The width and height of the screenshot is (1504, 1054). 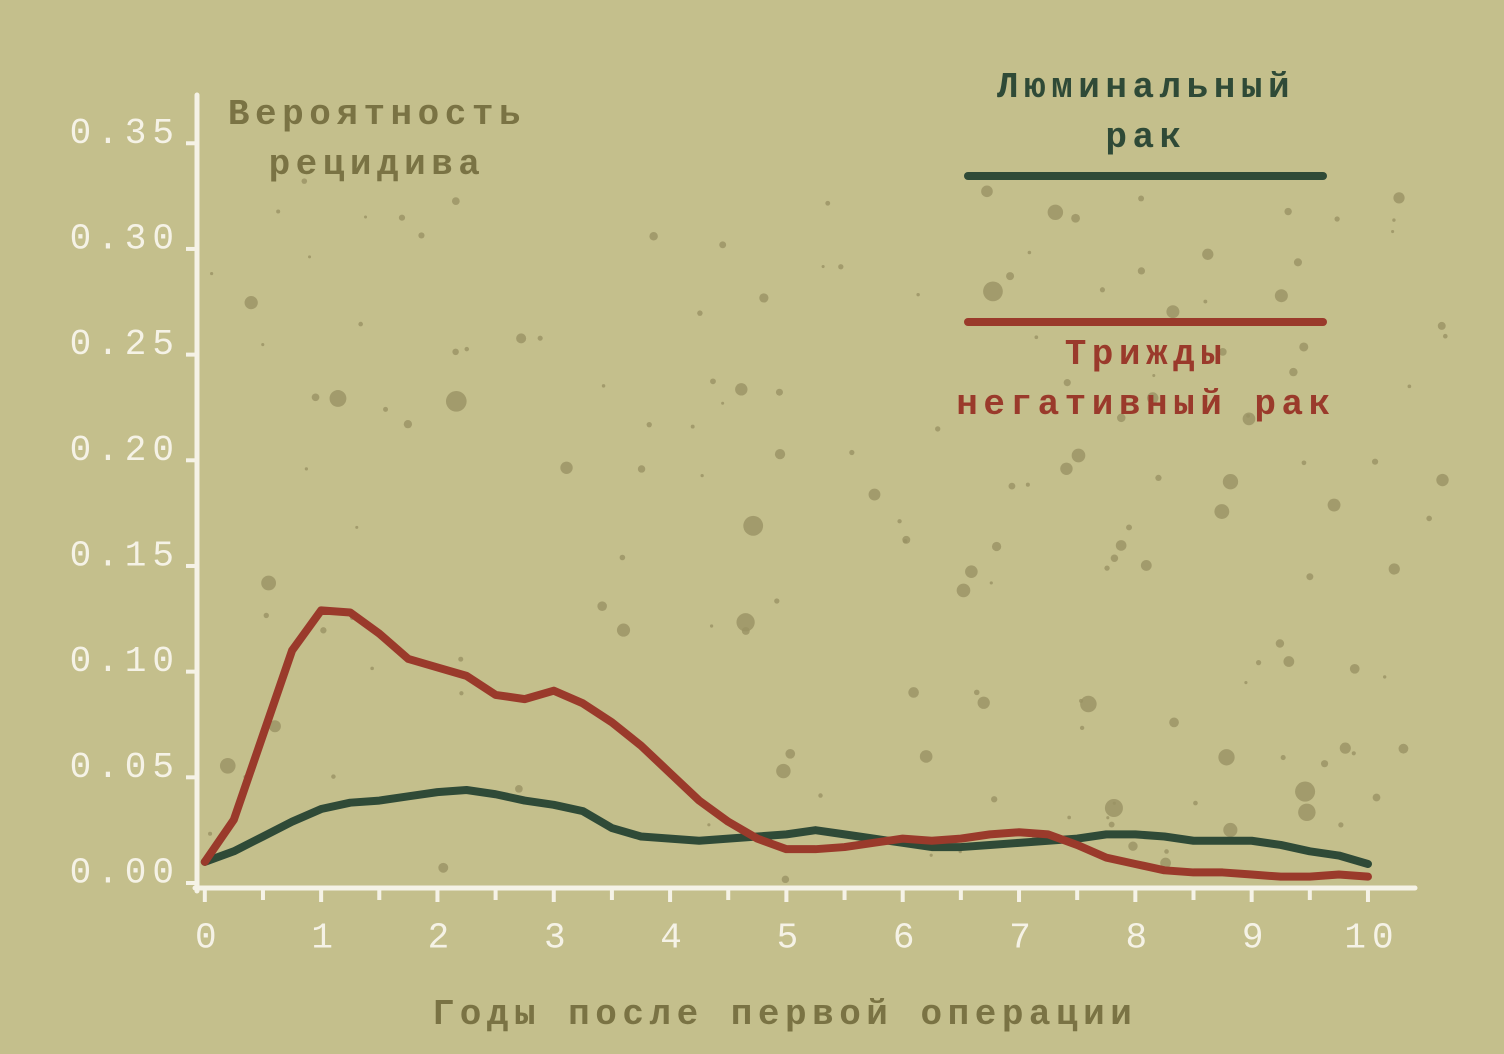 I want to click on x-tick-label: 3, so click(x=558, y=938).